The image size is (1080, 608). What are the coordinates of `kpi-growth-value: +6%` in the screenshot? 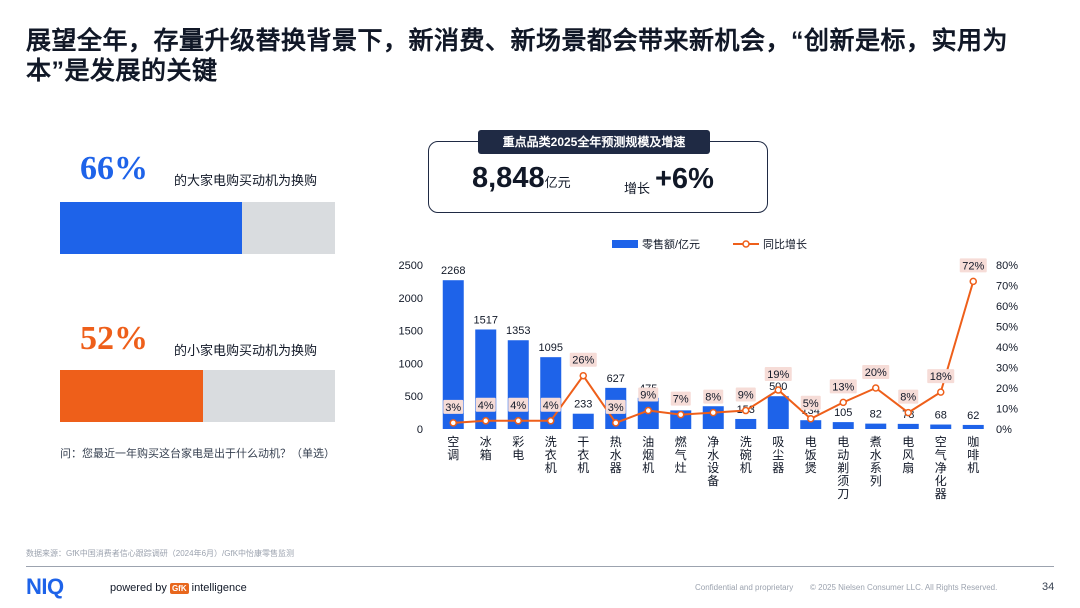 It's located at (684, 179).